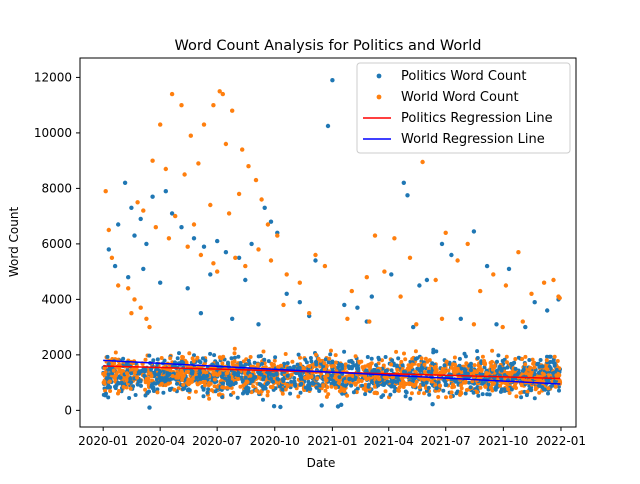  Describe the element at coordinates (56, 299) in the screenshot. I see `y-tick-label: 4000` at that location.